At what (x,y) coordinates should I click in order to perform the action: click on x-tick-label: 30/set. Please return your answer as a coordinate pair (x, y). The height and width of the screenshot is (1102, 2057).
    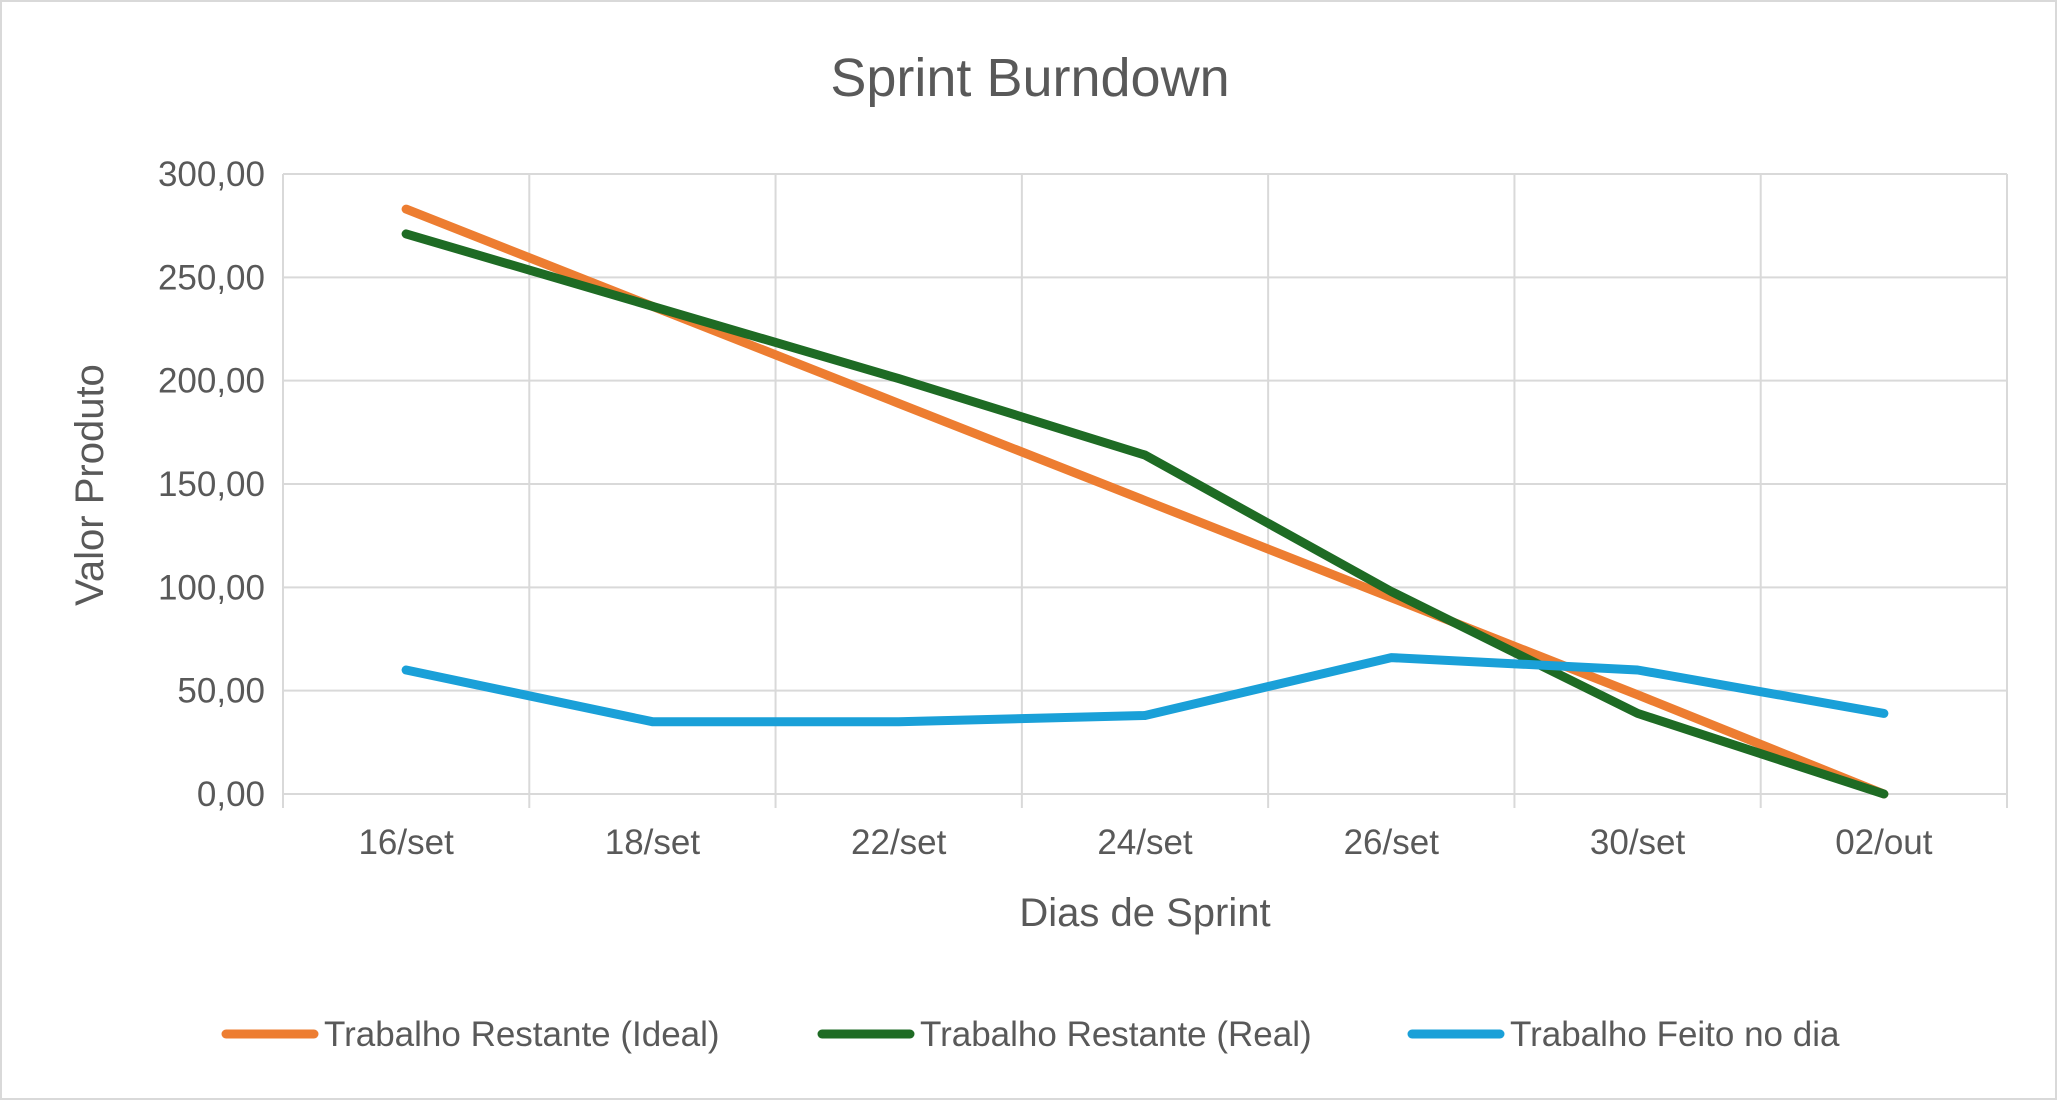
    Looking at the image, I should click on (1638, 842).